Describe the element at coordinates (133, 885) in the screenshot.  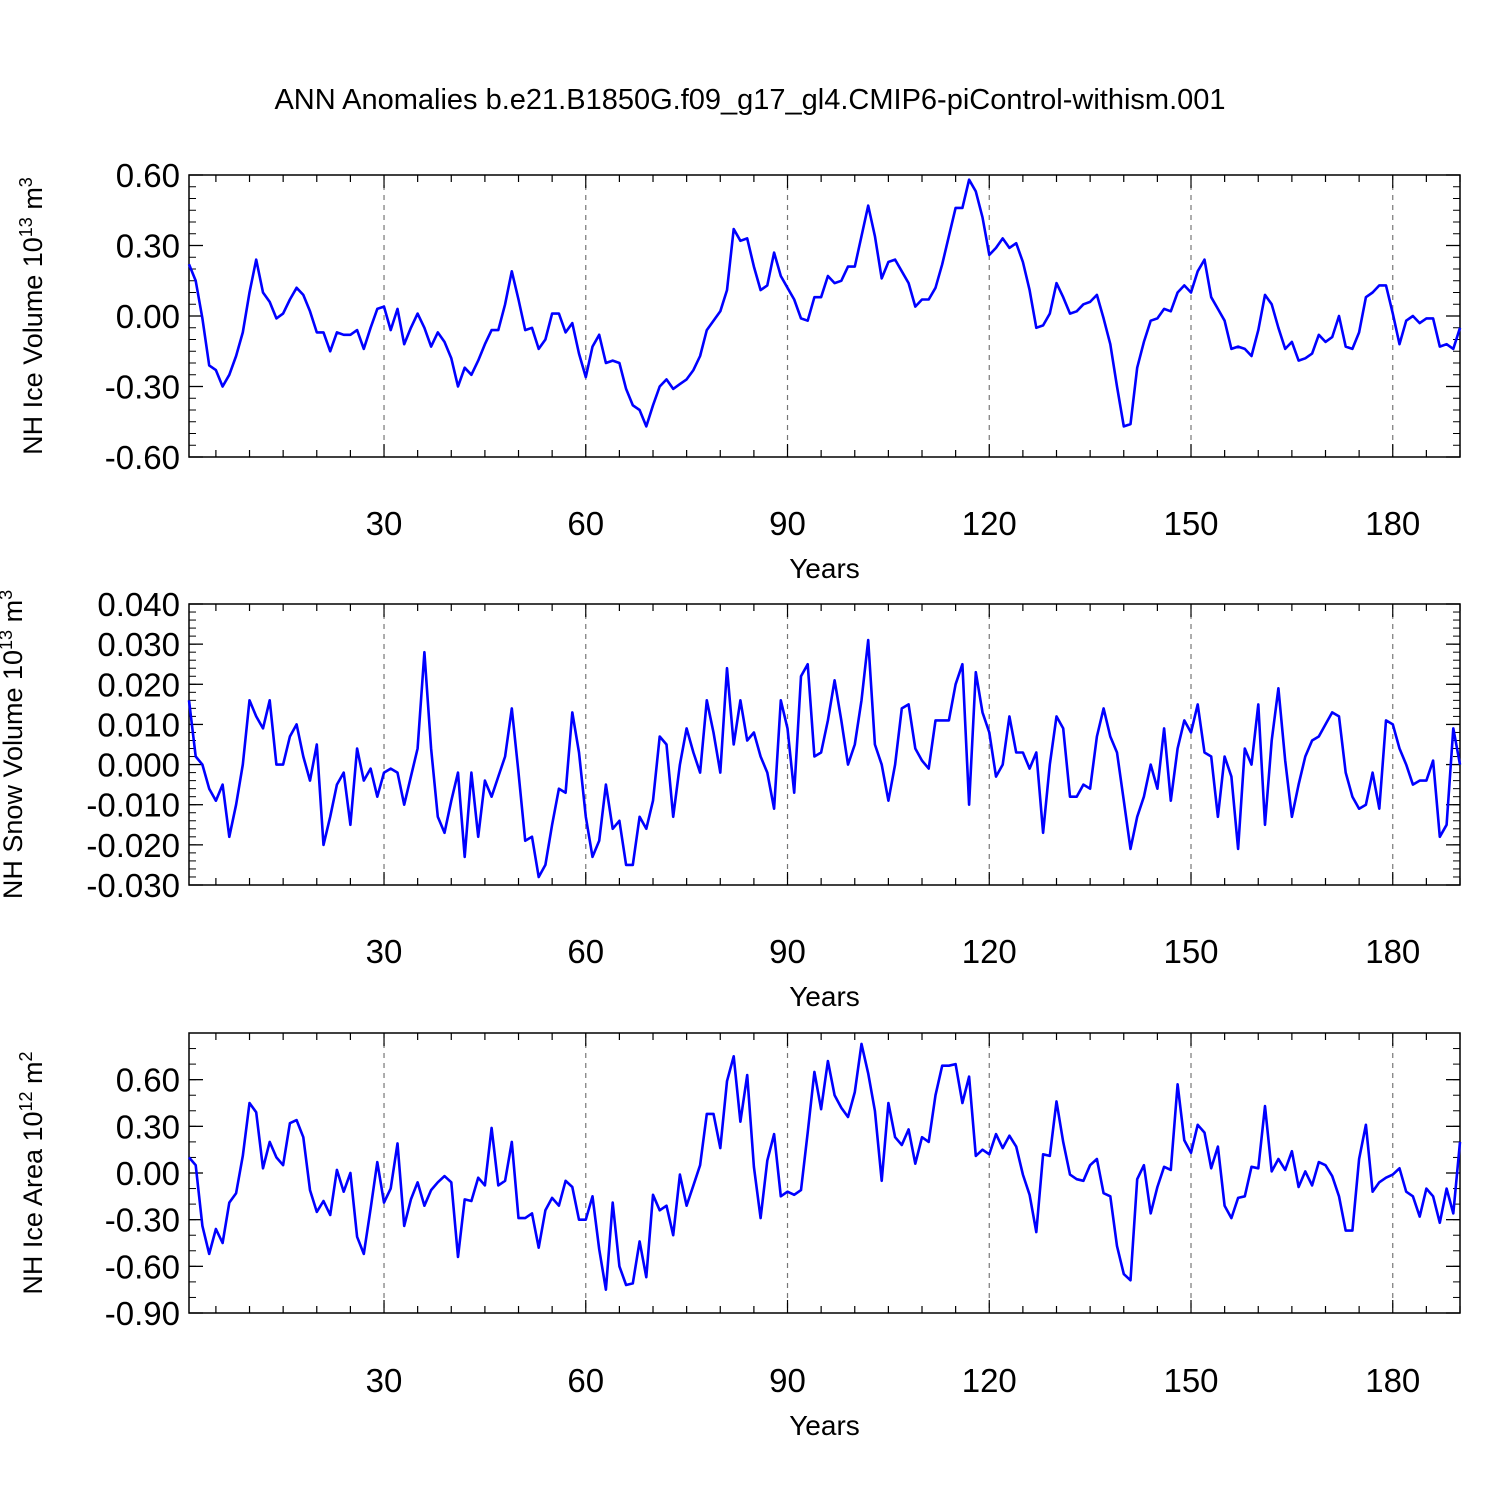
I see `y-tick-label: -0.030` at that location.